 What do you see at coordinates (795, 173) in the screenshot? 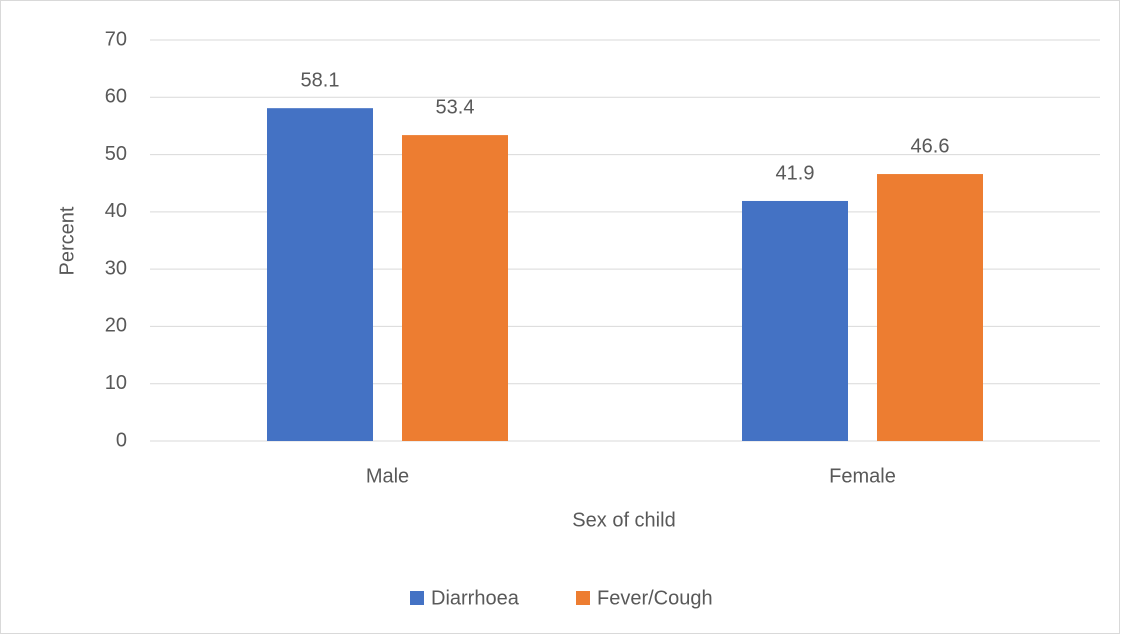
I see `data-label: 41.9` at bounding box center [795, 173].